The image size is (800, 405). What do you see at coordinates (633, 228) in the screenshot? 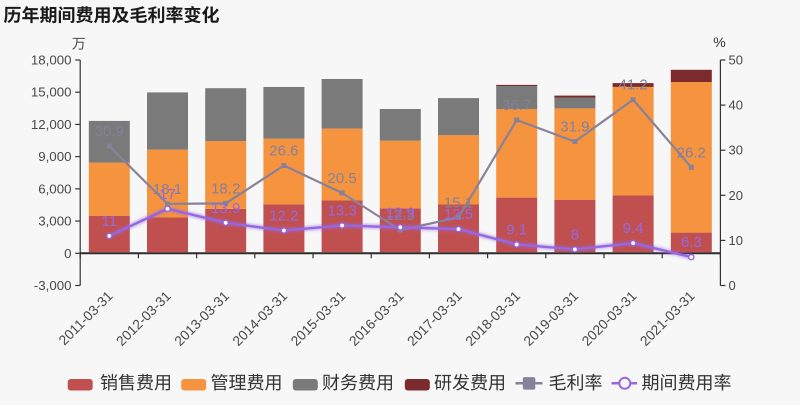
I see `svg-text: 9.4` at bounding box center [633, 228].